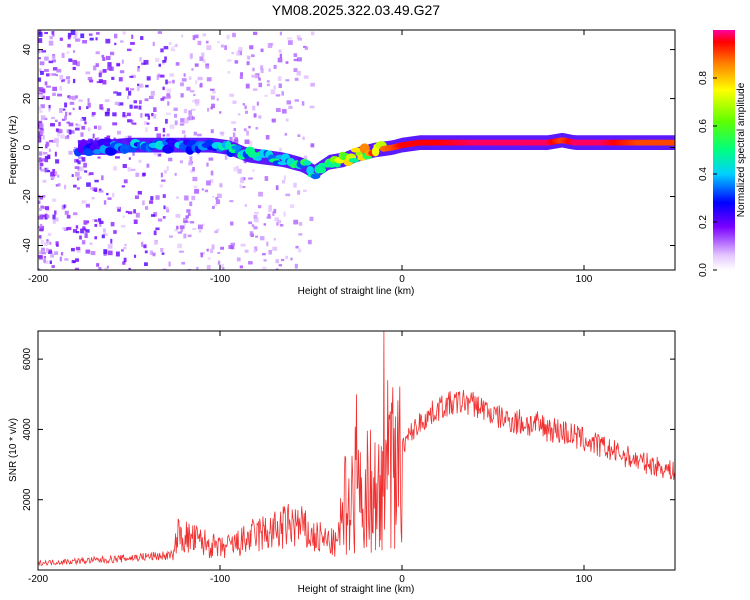  What do you see at coordinates (374, 156) in the screenshot?
I see `heatmap-signal-ridge` at bounding box center [374, 156].